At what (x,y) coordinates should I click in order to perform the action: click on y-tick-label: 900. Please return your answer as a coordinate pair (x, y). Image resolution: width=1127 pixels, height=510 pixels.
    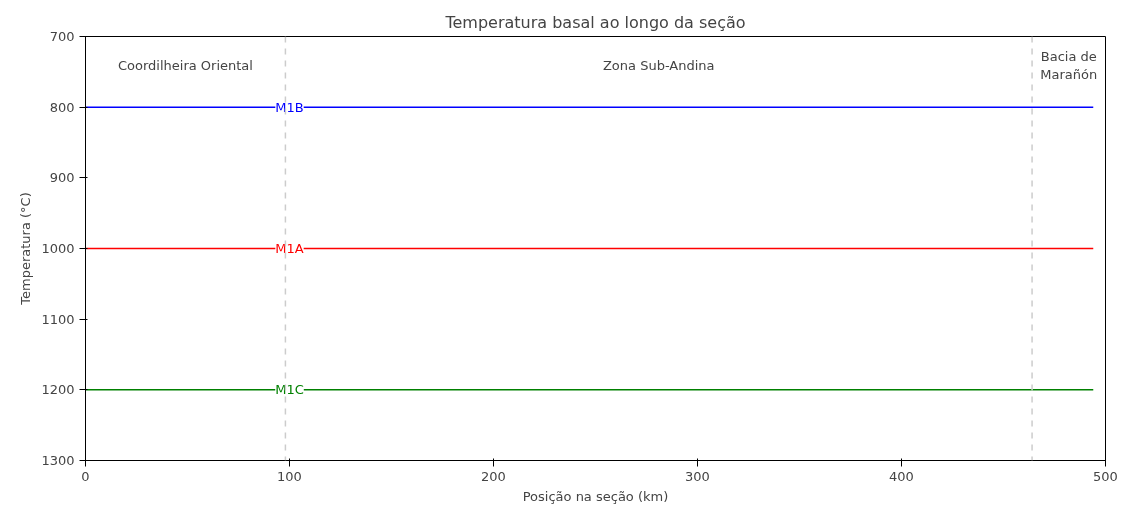
    Looking at the image, I should click on (62, 178).